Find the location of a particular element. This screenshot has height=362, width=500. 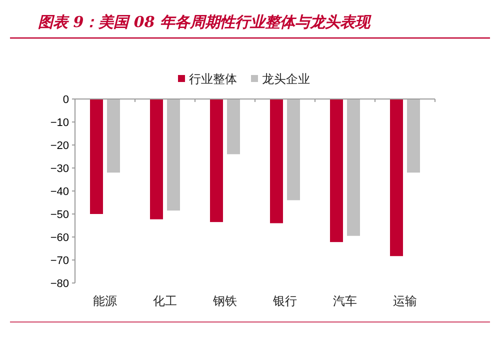

y-tick-label: −50 is located at coordinates (59, 215).